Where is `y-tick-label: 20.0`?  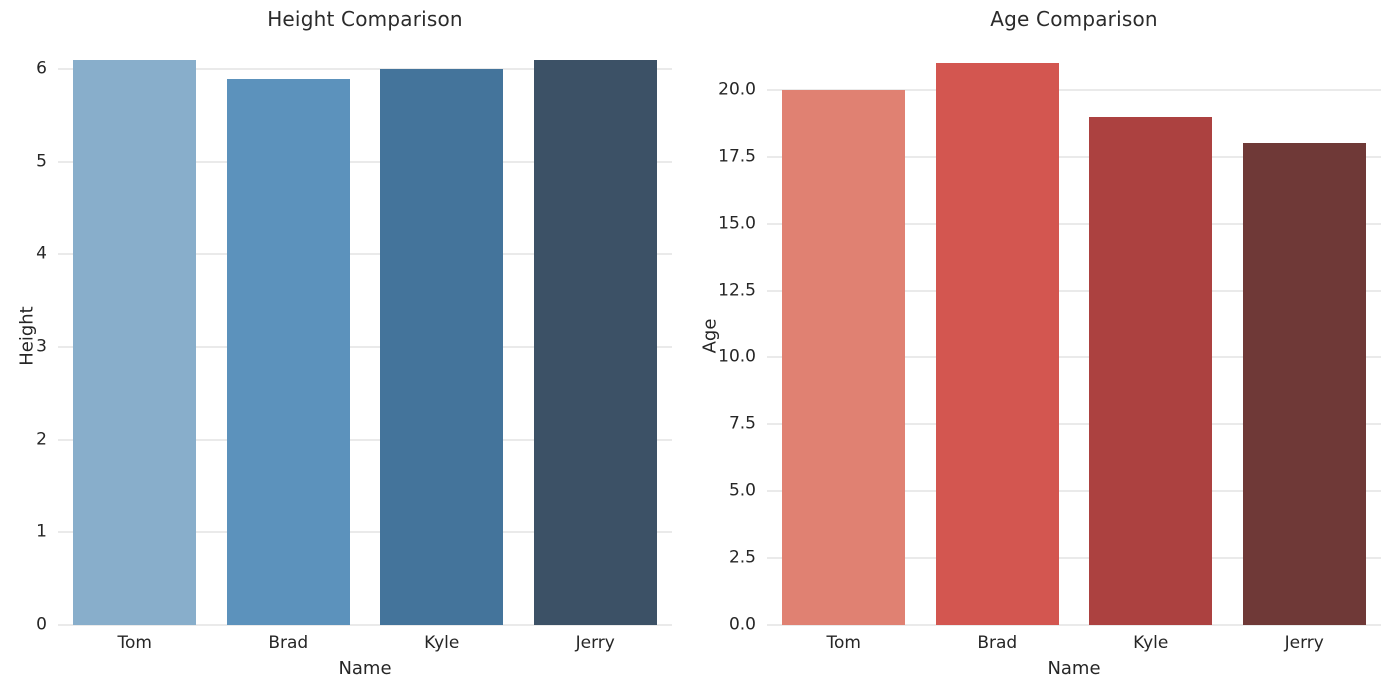
y-tick-label: 20.0 is located at coordinates (737, 89).